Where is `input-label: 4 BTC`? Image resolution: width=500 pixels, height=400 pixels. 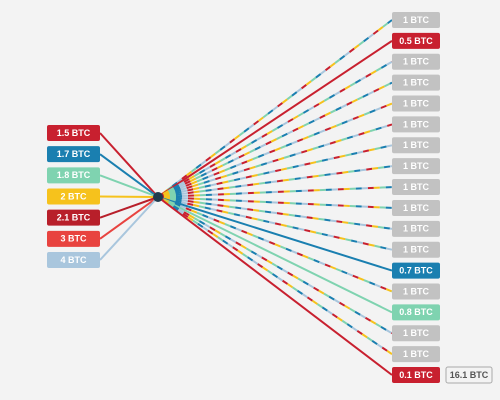 input-label: 4 BTC is located at coordinates (73, 260).